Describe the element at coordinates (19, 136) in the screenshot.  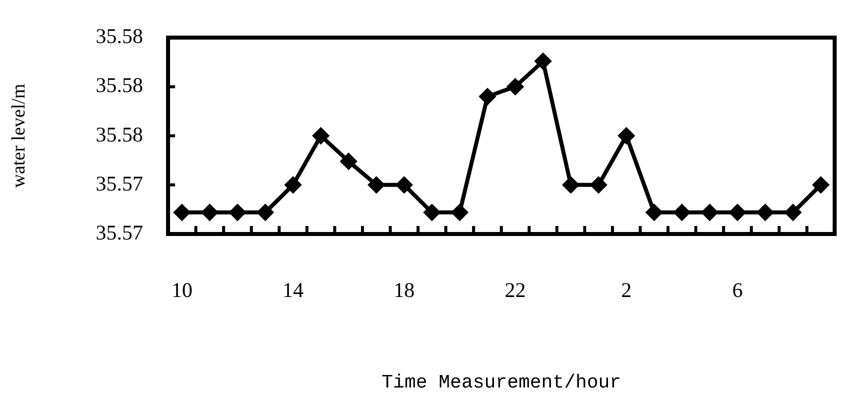
I see `y-axis-title: water level/m` at that location.